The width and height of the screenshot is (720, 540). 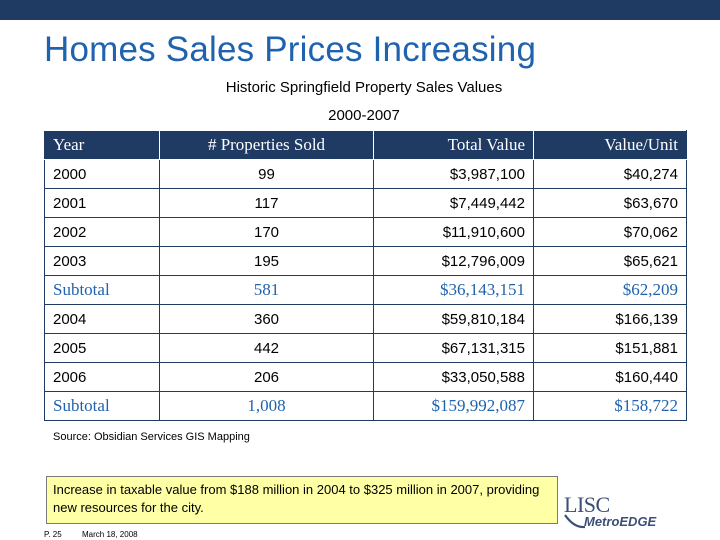 What do you see at coordinates (360, 10) in the screenshot?
I see `top-banner` at bounding box center [360, 10].